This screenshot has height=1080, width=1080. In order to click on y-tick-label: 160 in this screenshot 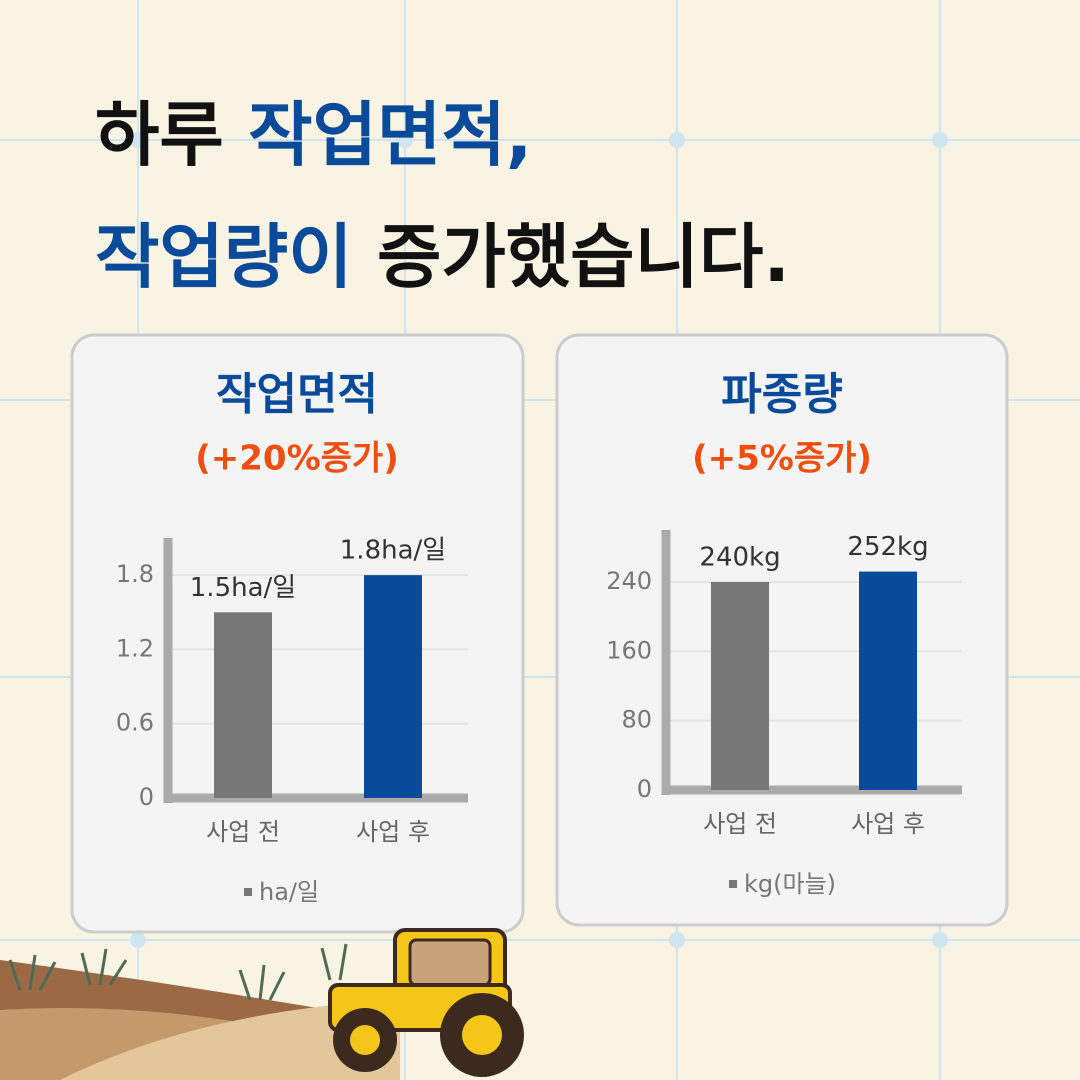, I will do `click(629, 650)`.